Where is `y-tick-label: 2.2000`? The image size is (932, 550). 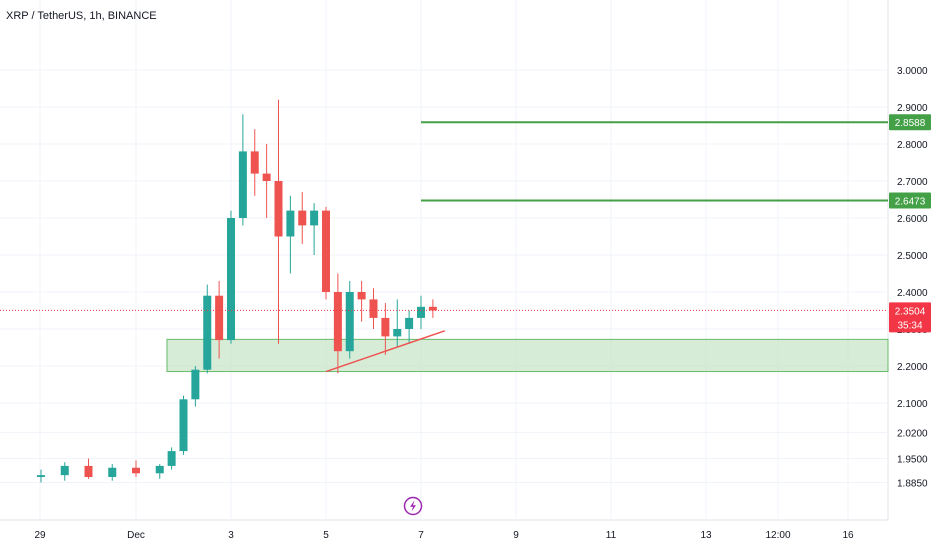
y-tick-label: 2.2000 is located at coordinates (912, 367).